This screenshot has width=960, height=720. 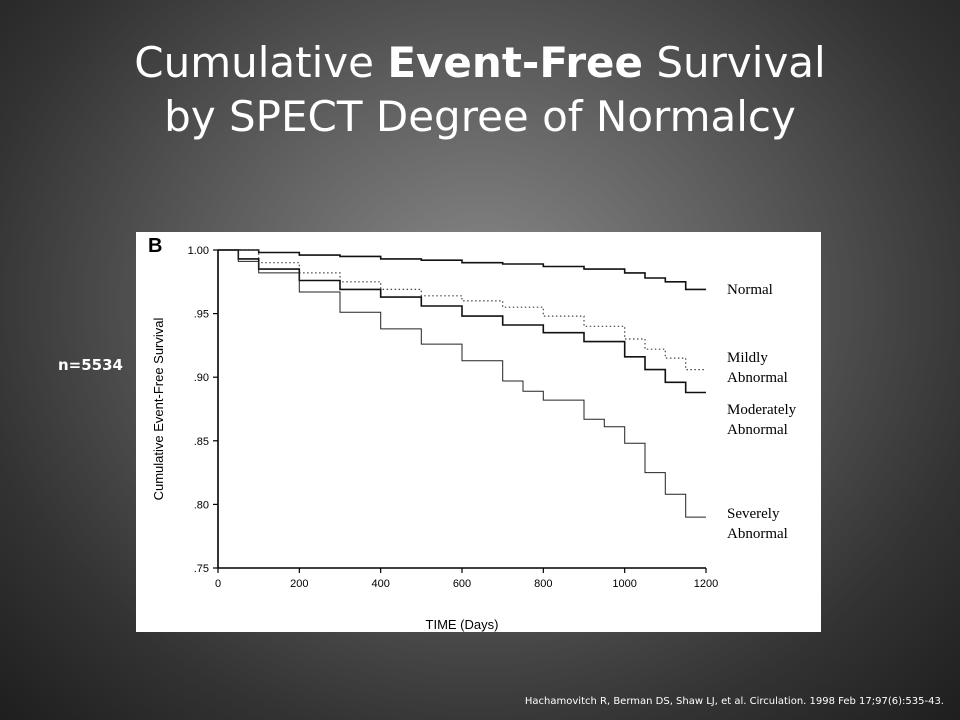 What do you see at coordinates (380, 584) in the screenshot?
I see `x-tick-label: 400` at bounding box center [380, 584].